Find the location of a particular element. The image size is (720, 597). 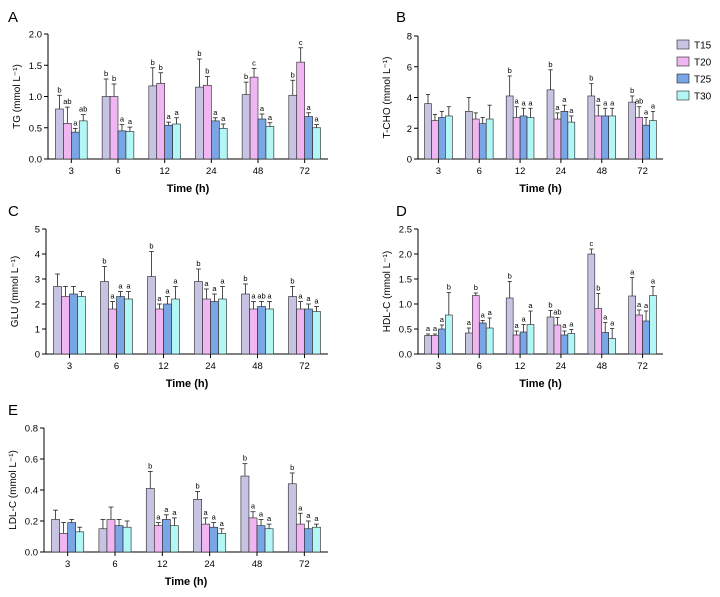

panel-label: E is located at coordinates (13, 410).